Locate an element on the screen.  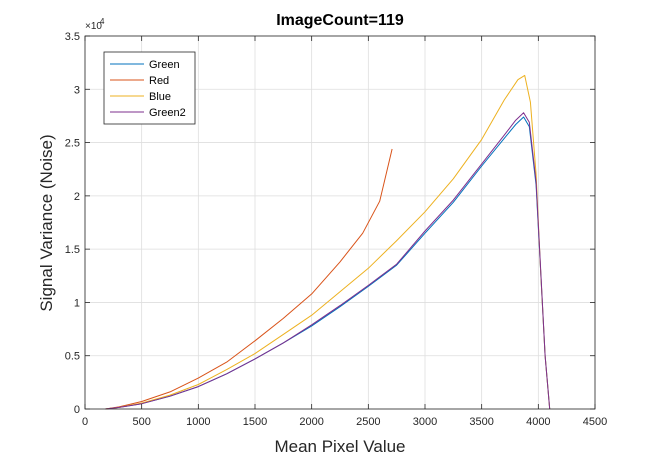
y-axis-exponent: ×10 4 is located at coordinates (95, 24).